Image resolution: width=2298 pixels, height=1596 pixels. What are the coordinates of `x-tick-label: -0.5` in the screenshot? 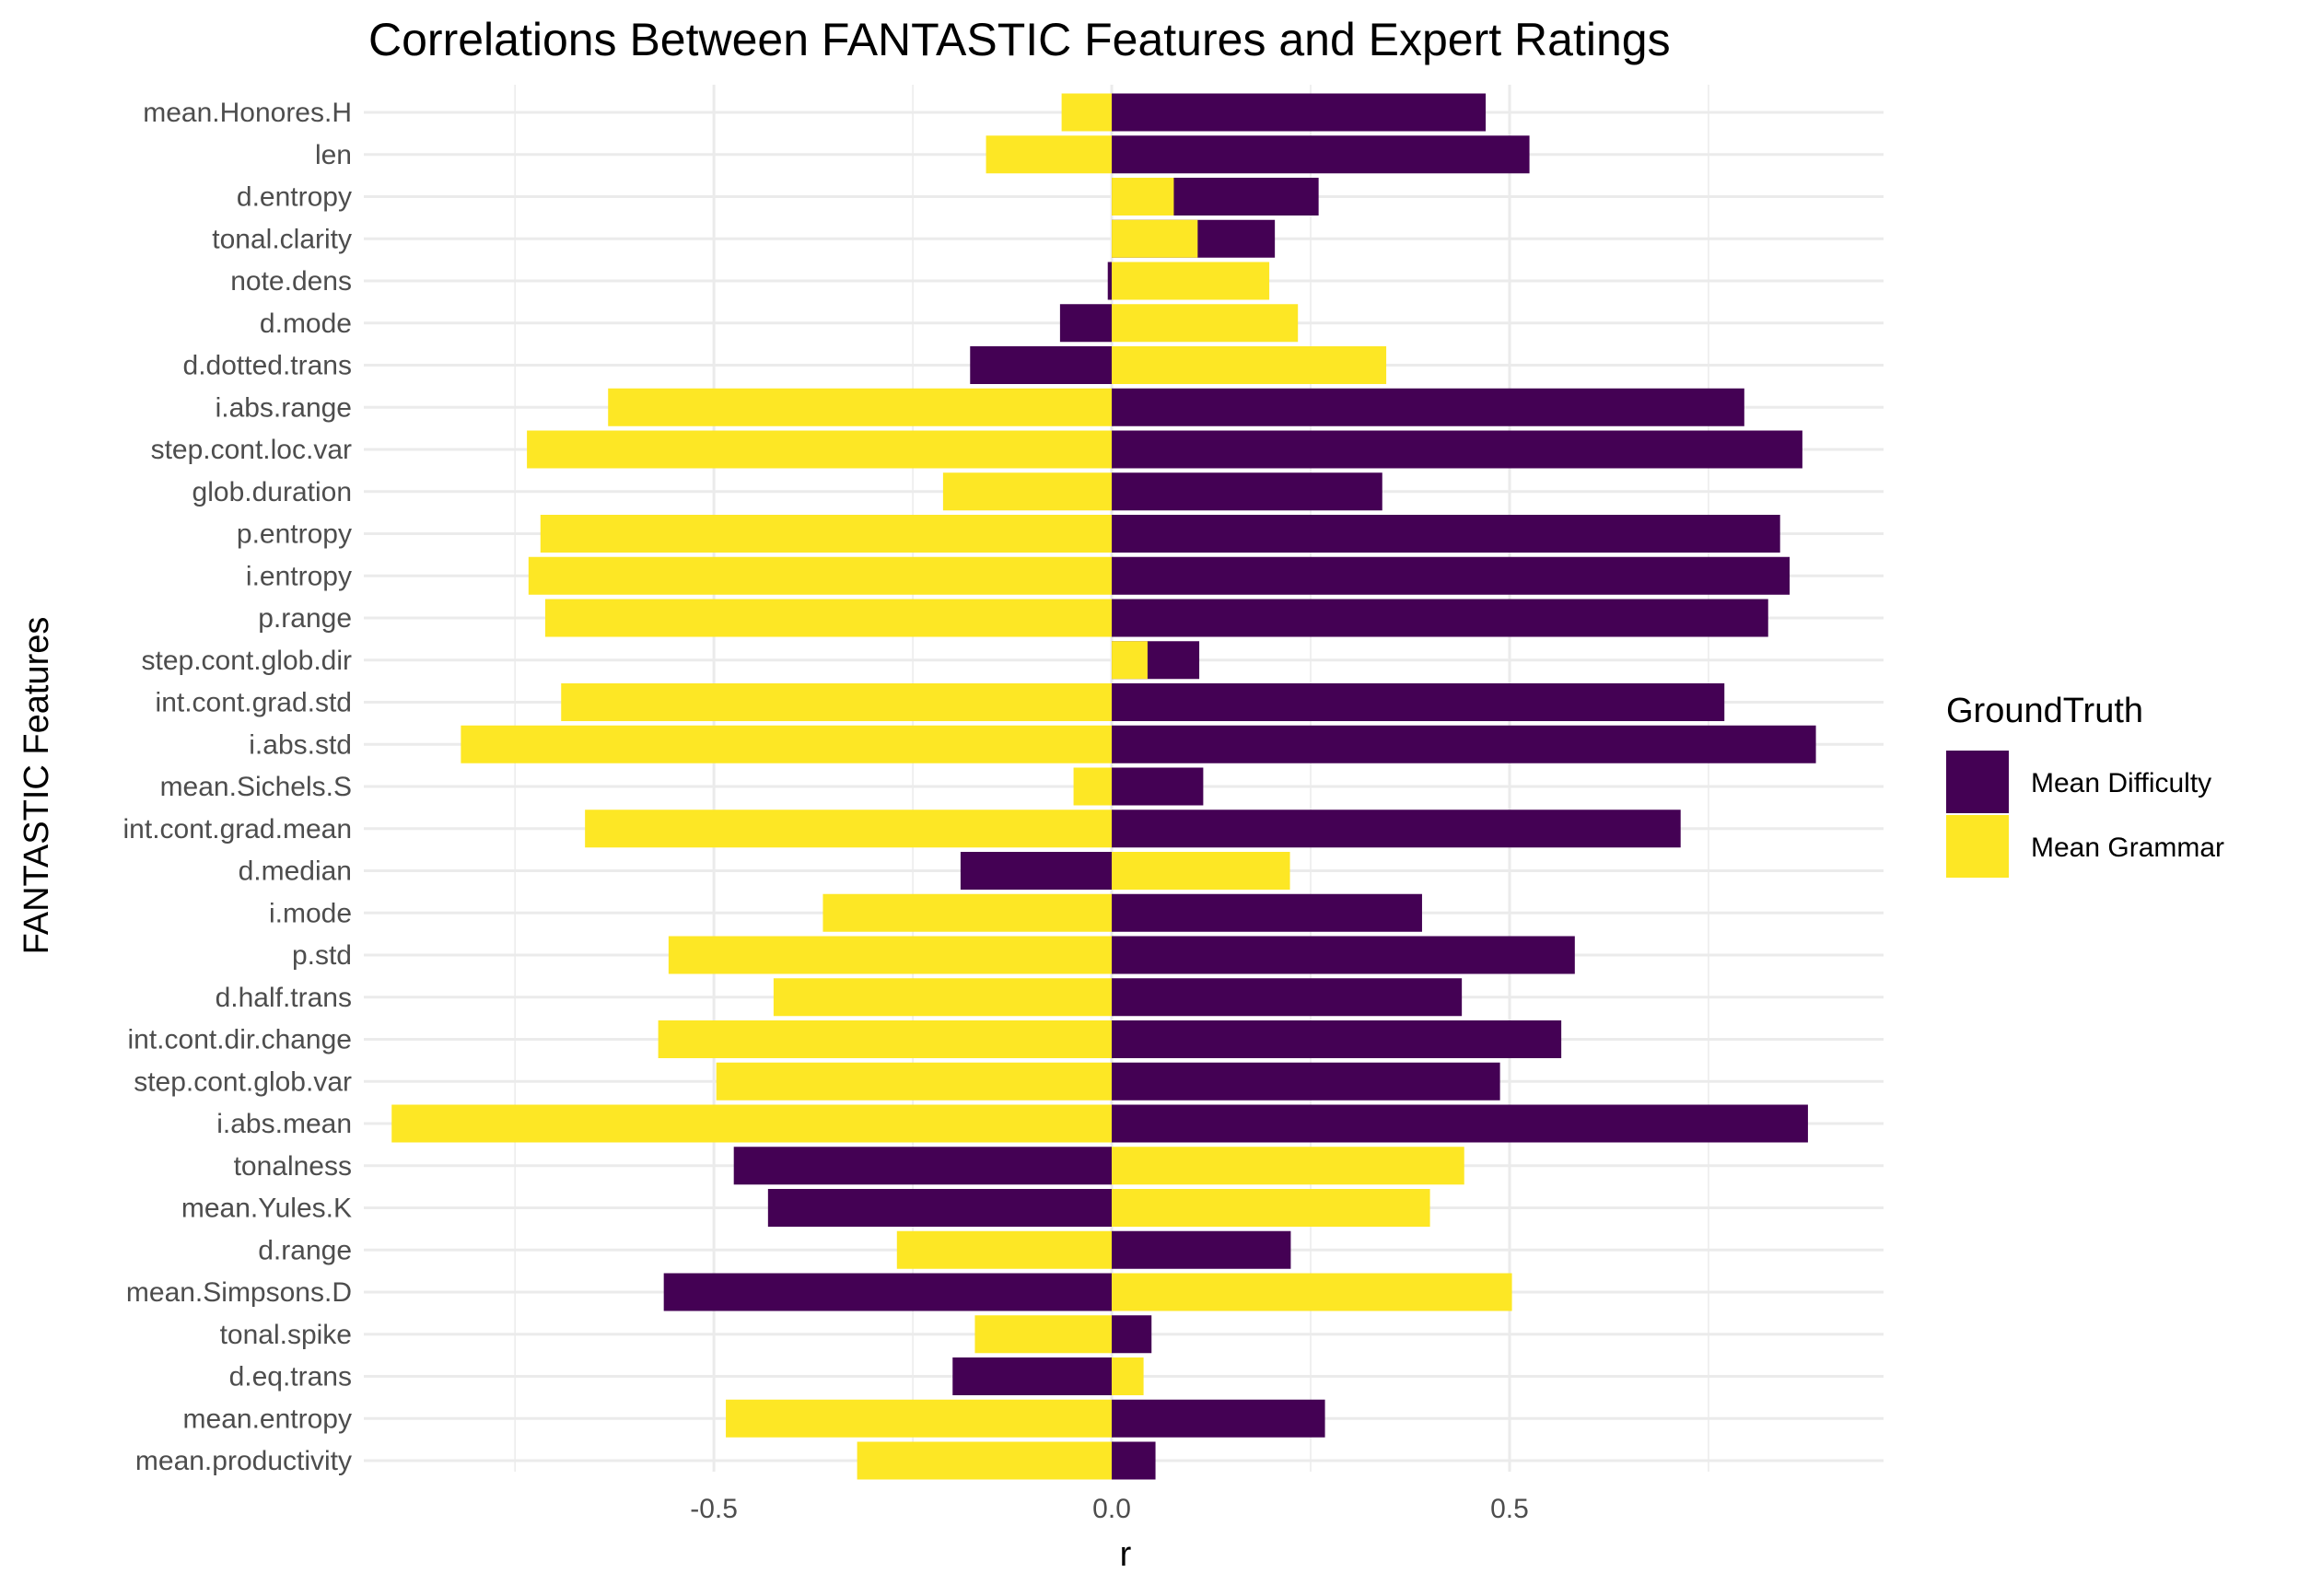 It's located at (714, 1509).